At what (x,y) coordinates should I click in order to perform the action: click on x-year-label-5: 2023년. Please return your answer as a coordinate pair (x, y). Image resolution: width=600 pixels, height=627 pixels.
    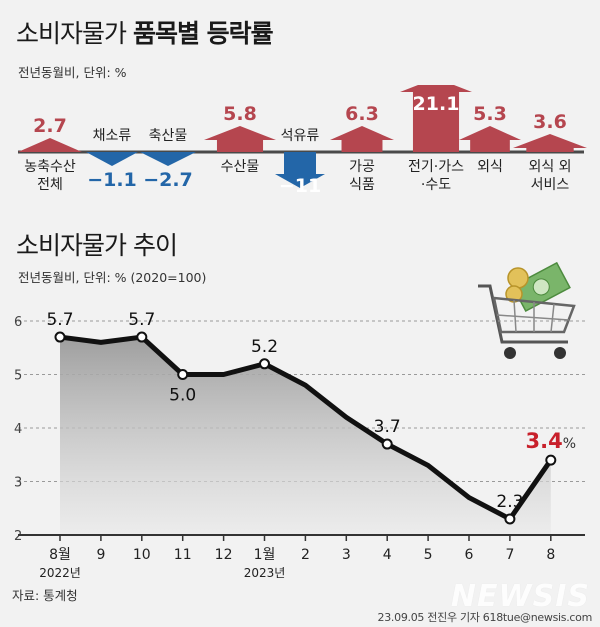
    Looking at the image, I should click on (265, 573).